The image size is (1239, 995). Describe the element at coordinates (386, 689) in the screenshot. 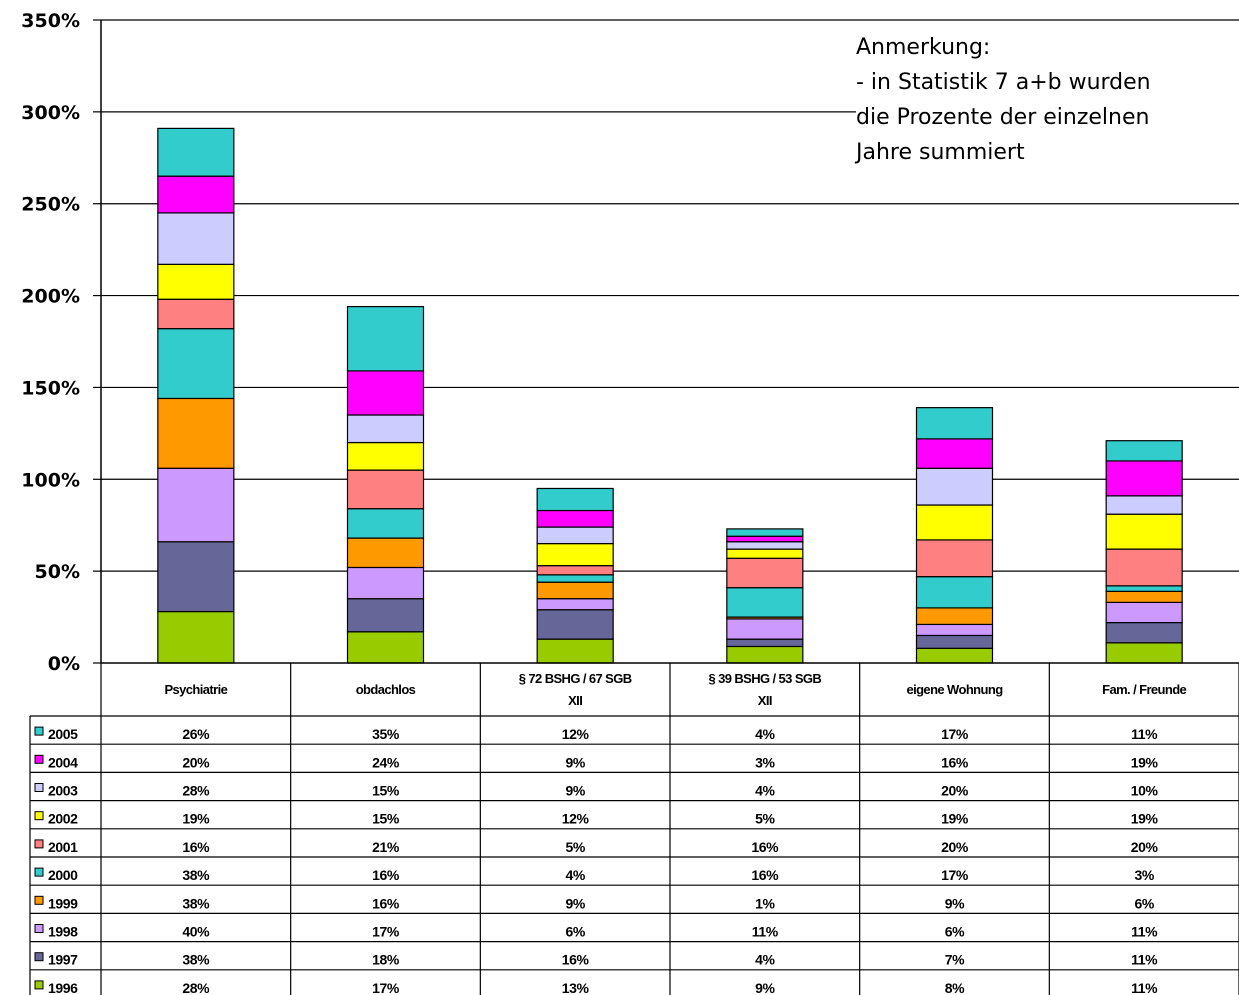

I see `category-label: obdachlos` at that location.